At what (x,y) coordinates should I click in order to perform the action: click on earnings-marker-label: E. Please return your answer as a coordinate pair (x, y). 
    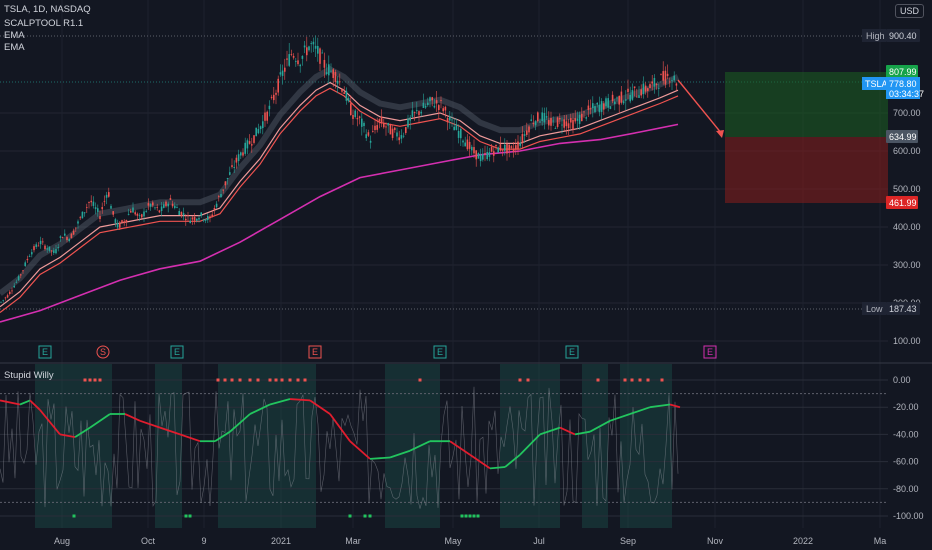
    Looking at the image, I should click on (45, 352).